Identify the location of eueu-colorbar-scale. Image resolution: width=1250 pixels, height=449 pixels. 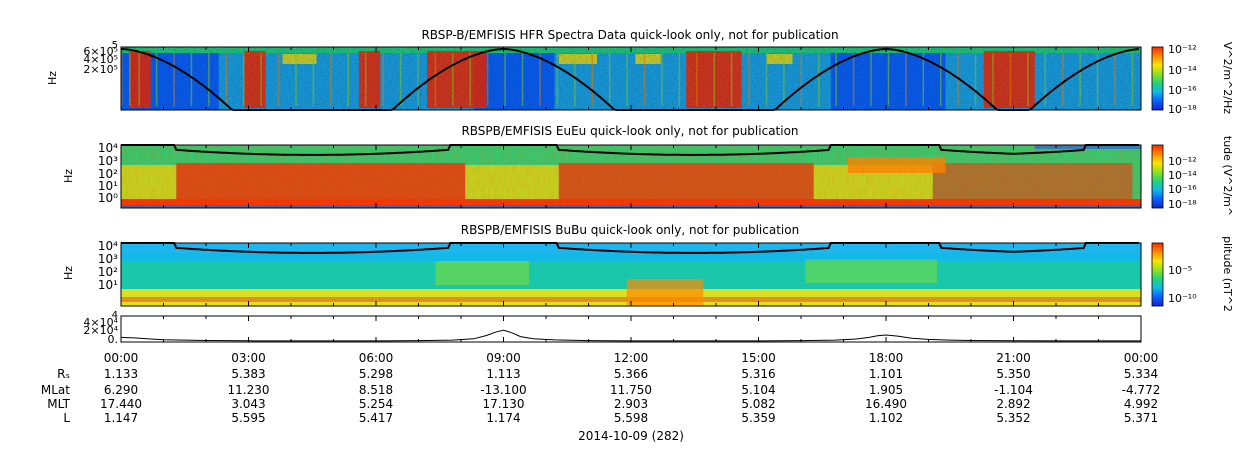
(1157, 176).